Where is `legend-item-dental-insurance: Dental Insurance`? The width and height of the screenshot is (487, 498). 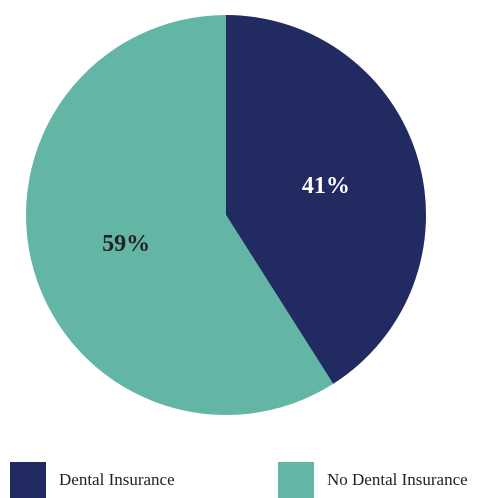
legend-item-dental-insurance: Dental Insurance is located at coordinates (92, 480).